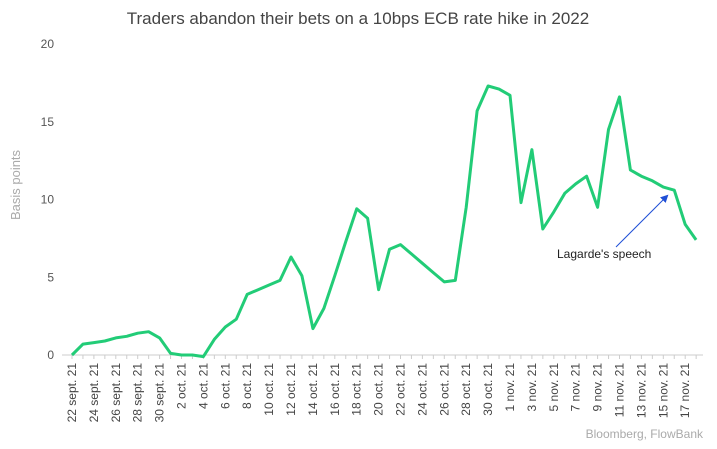 Image resolution: width=717 pixels, height=449 pixels. Describe the element at coordinates (466, 389) in the screenshot. I see `x-tick-label: 28 oct. 21` at that location.